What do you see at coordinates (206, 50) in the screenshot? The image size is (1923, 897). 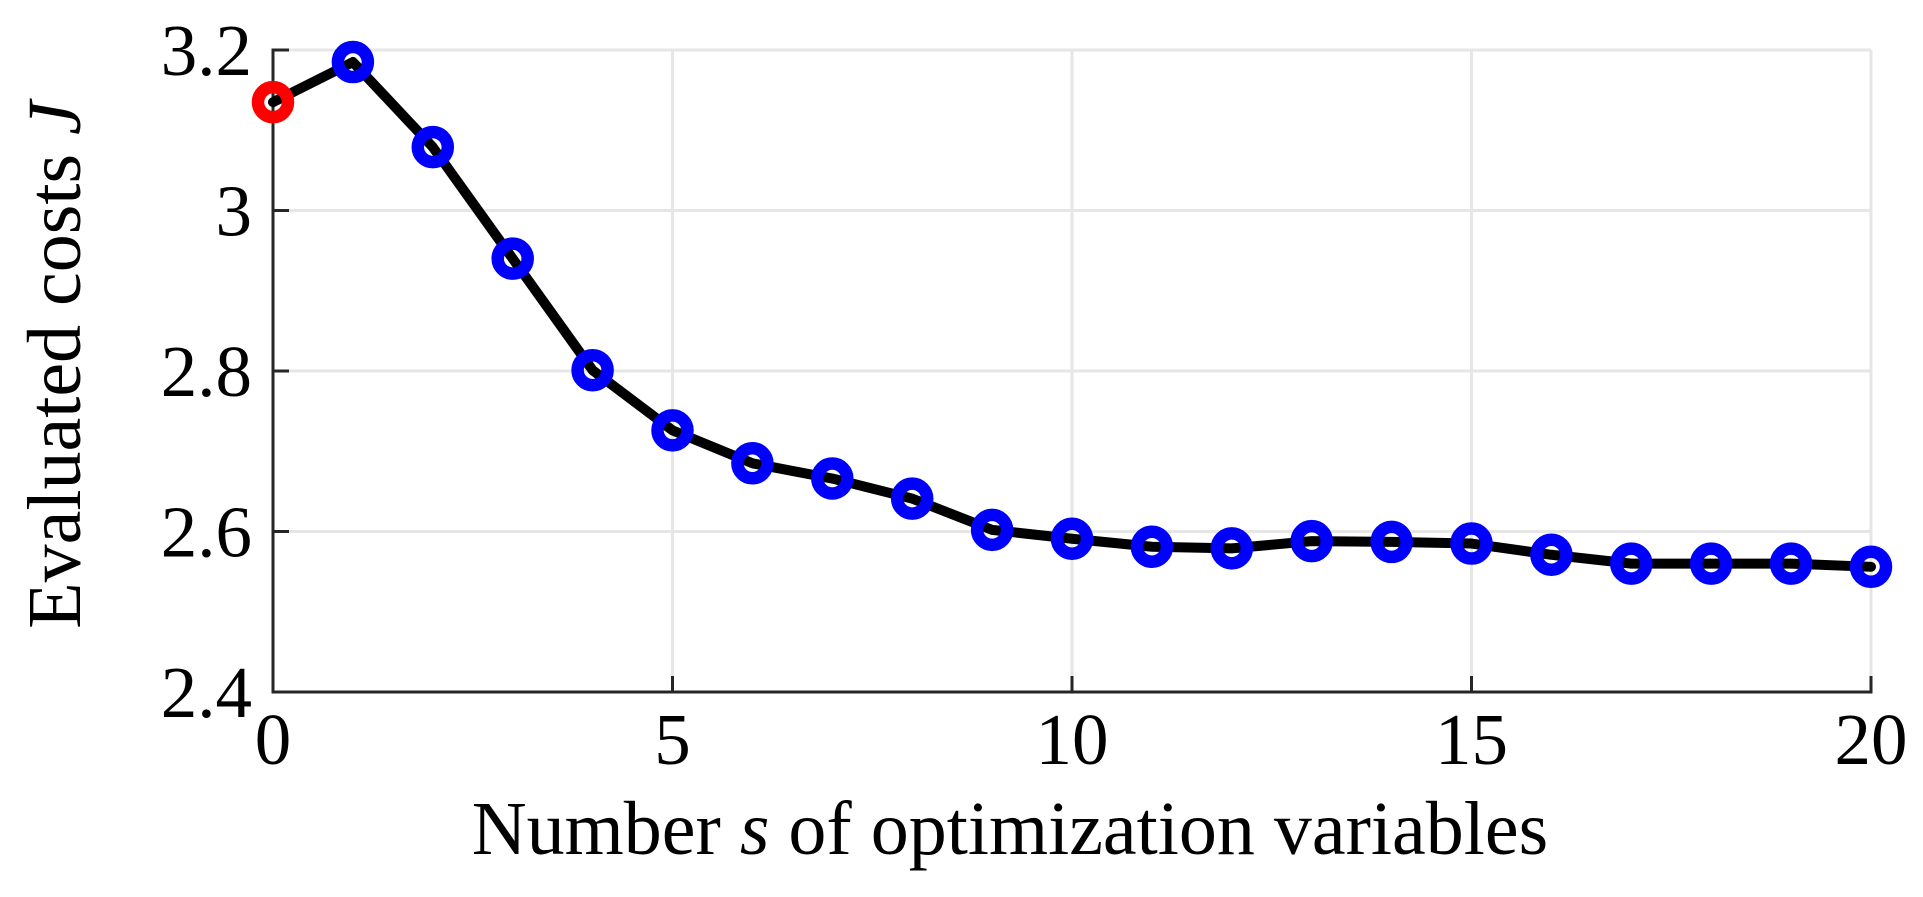 I see `y-tick-label-3.2: 3.2` at bounding box center [206, 50].